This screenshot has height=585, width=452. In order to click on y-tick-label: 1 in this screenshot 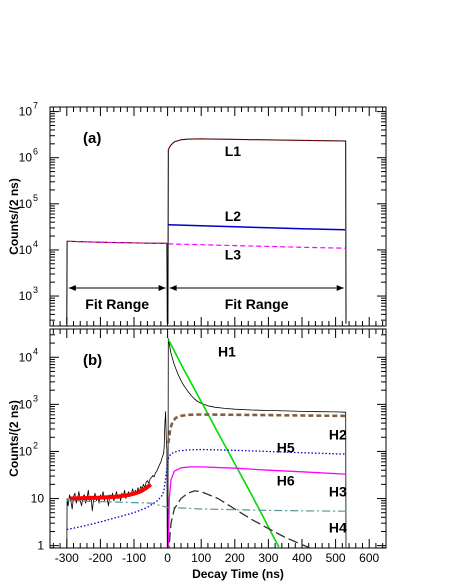, I will do `click(40, 546)`.